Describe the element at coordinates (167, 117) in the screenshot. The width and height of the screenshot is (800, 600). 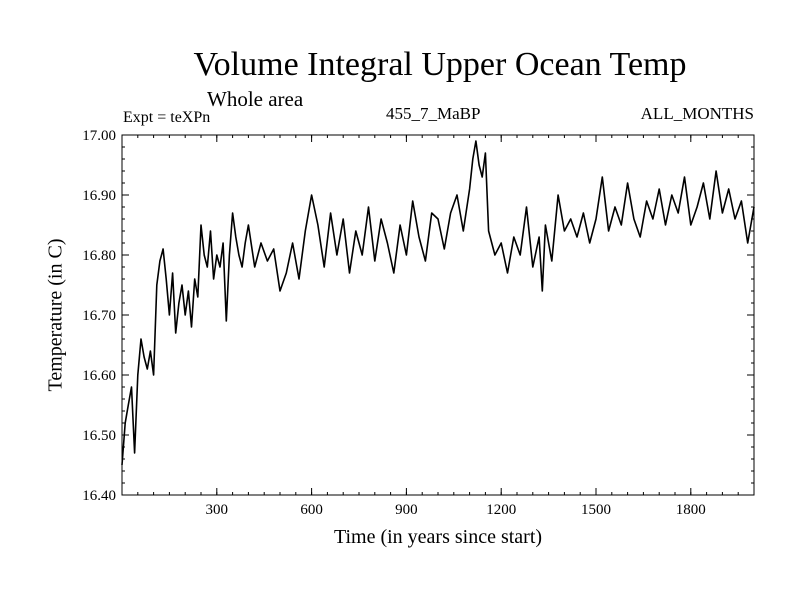
I see `experiment-label: Expt = teXPn` at that location.